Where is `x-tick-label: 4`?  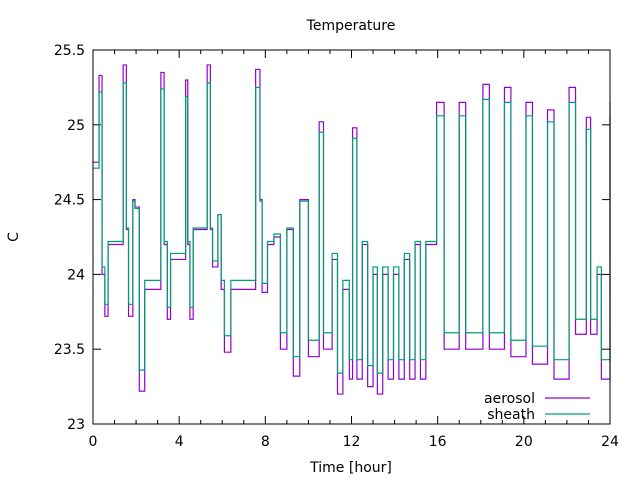
x-tick-label: 4 is located at coordinates (179, 442).